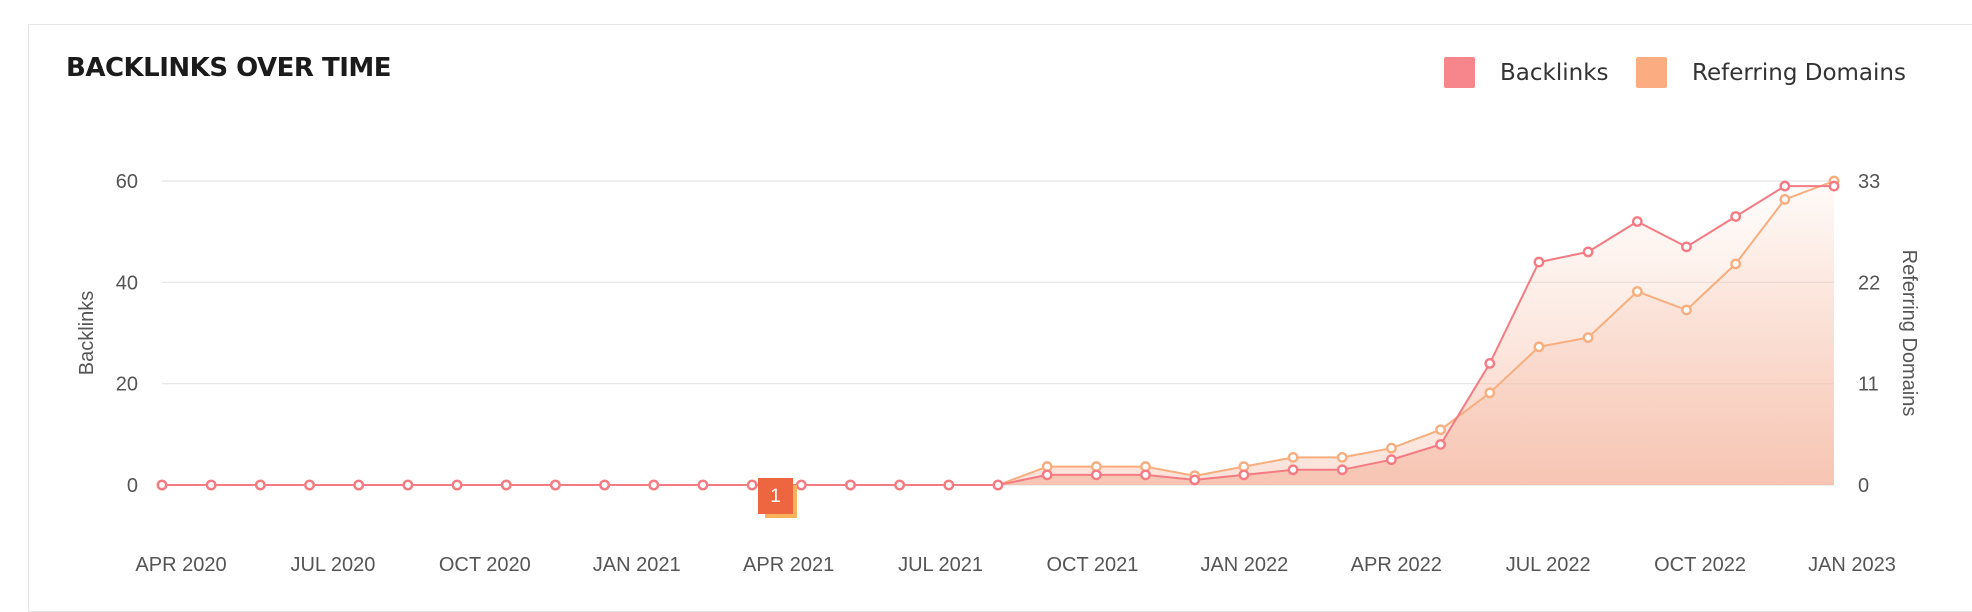 Image resolution: width=1972 pixels, height=612 pixels. Describe the element at coordinates (1700, 565) in the screenshot. I see `x-tick-label: OCT 2022` at that location.